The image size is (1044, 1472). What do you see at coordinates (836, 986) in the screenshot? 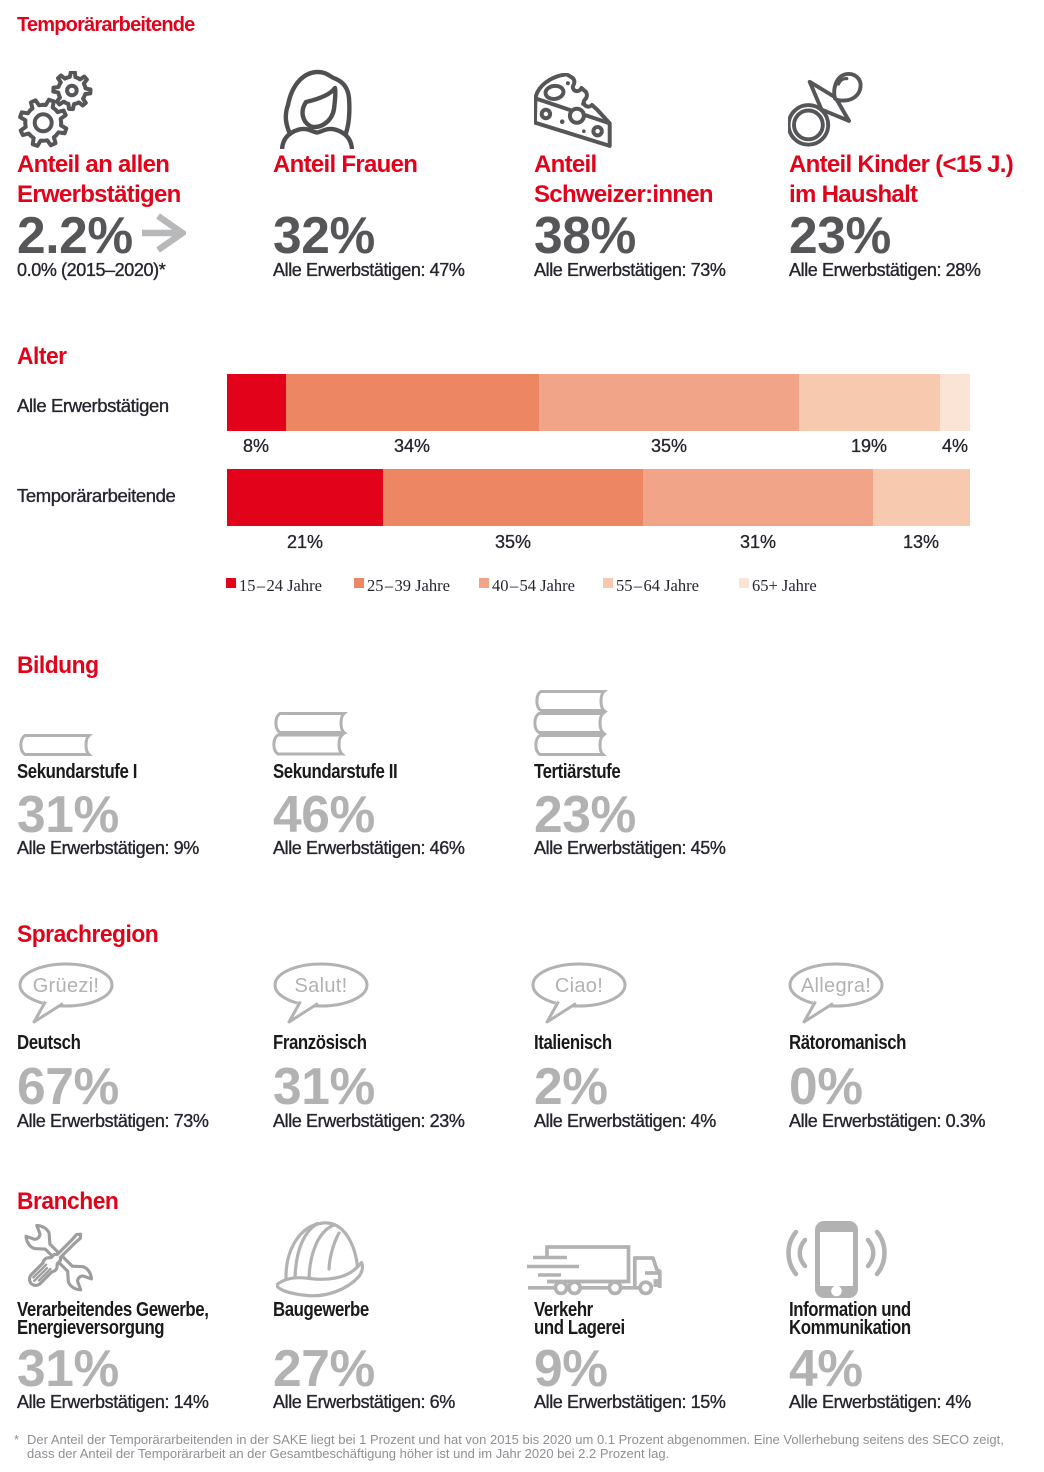
I see `svg-text: Allegra!` at bounding box center [836, 986].